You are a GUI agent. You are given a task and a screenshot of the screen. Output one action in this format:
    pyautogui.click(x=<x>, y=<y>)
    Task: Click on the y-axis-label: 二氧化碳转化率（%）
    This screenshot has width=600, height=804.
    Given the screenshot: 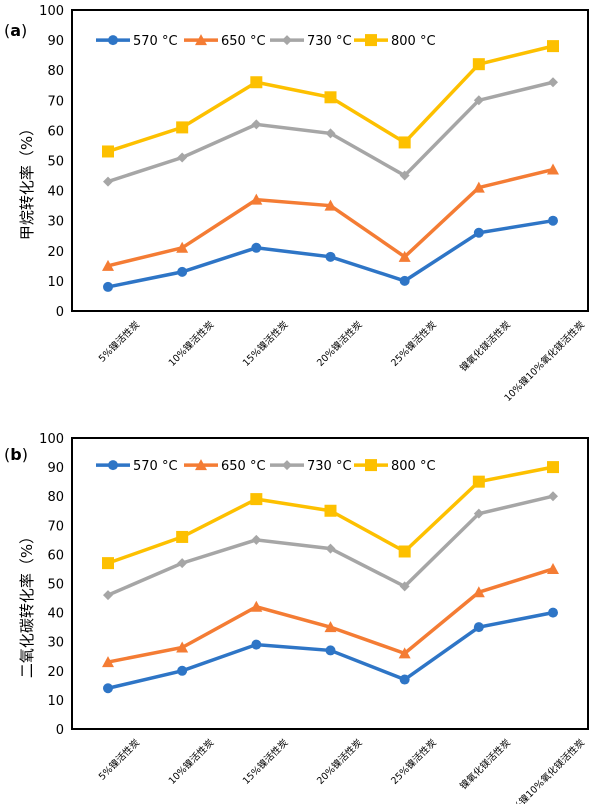 What is the action you would take?
    pyautogui.click(x=27, y=603)
    